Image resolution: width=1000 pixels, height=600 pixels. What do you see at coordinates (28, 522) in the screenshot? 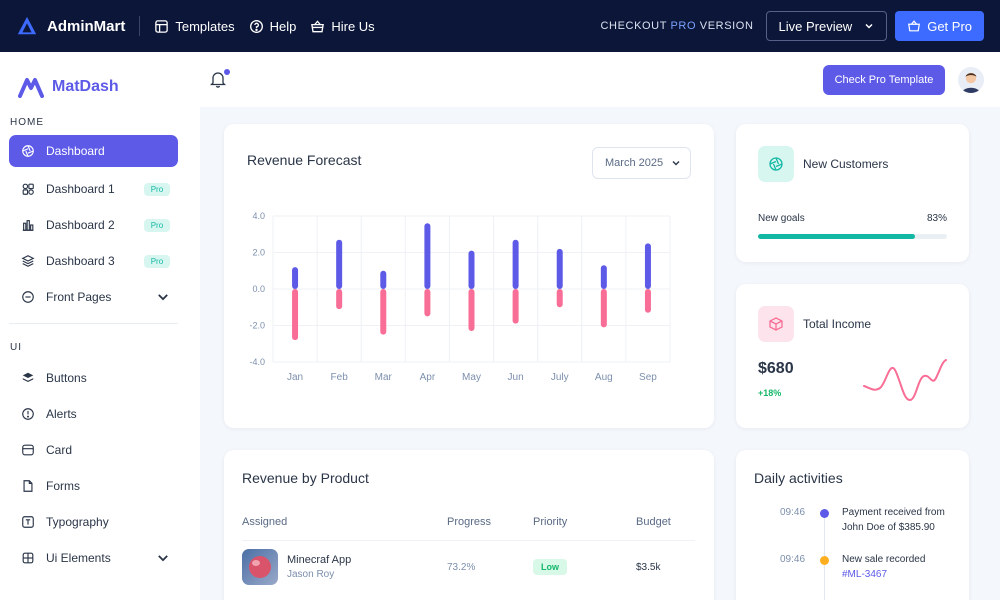
I see `typography-icon` at bounding box center [28, 522].